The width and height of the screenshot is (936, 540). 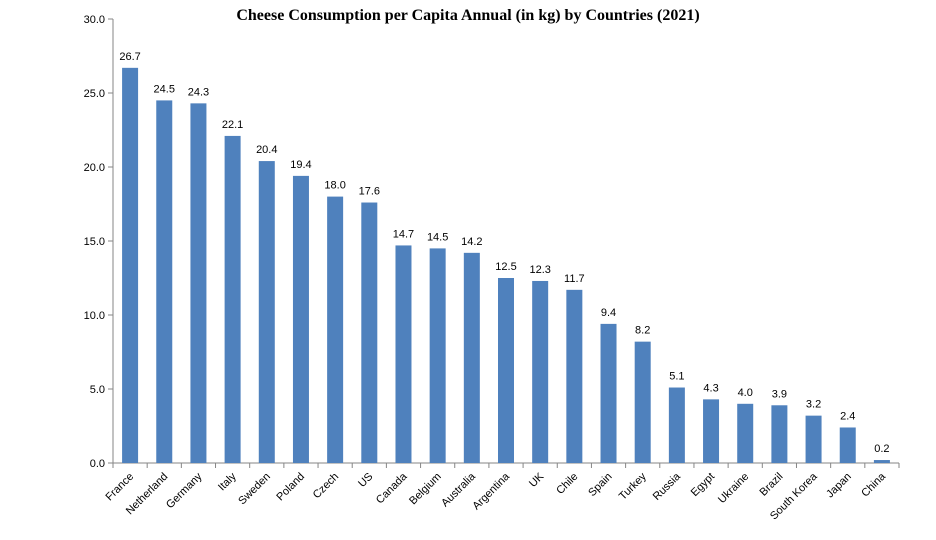 I want to click on data-label: 9.4, so click(x=608, y=313).